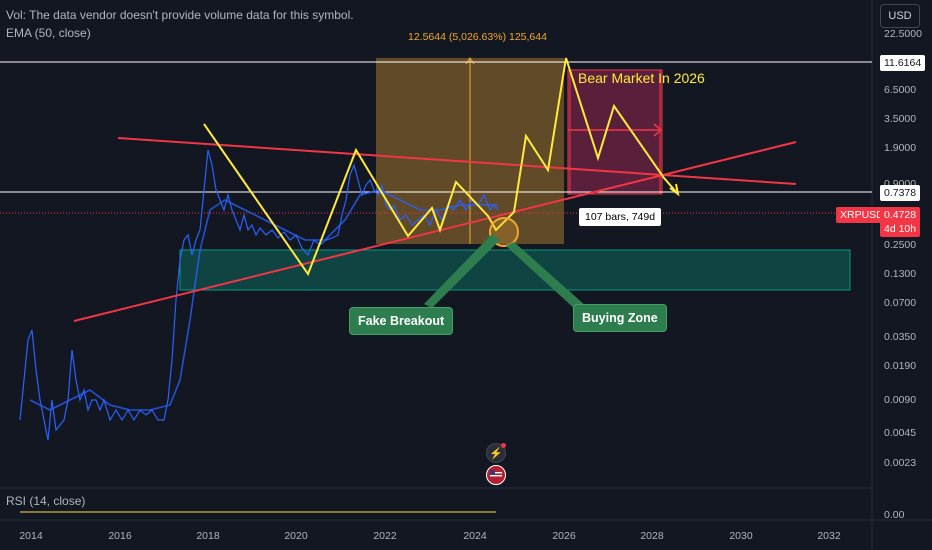  I want to click on buying-zone-pointer, so click(546, 276).